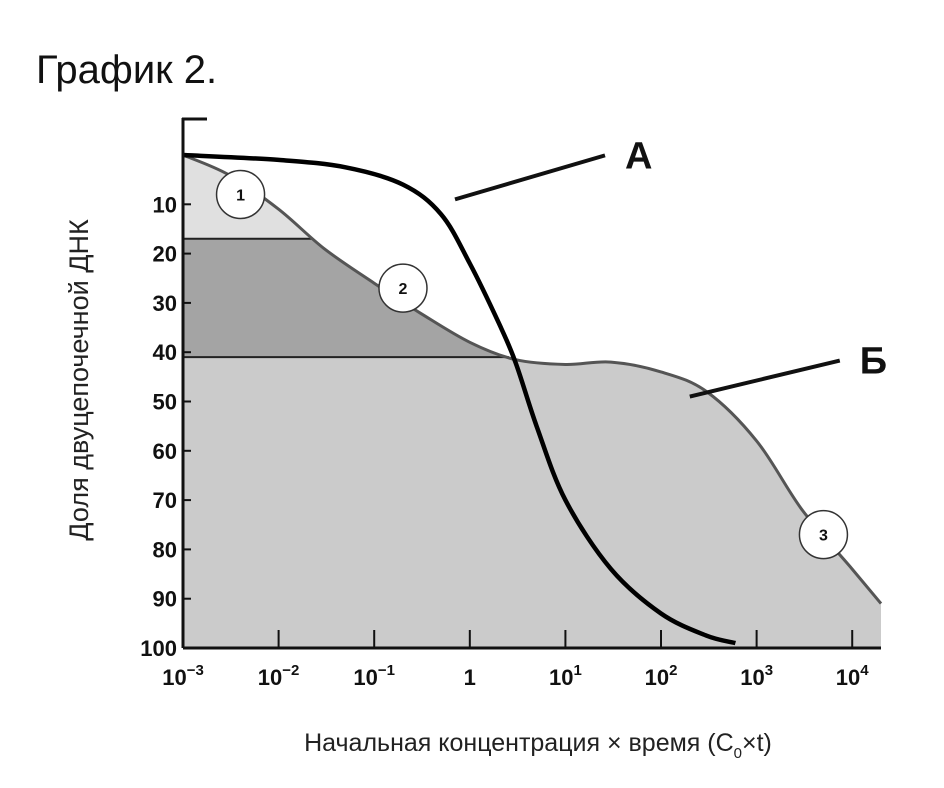  What do you see at coordinates (79, 380) in the screenshot?
I see `y-axis-label: Доля двуцепочечной ДНК` at bounding box center [79, 380].